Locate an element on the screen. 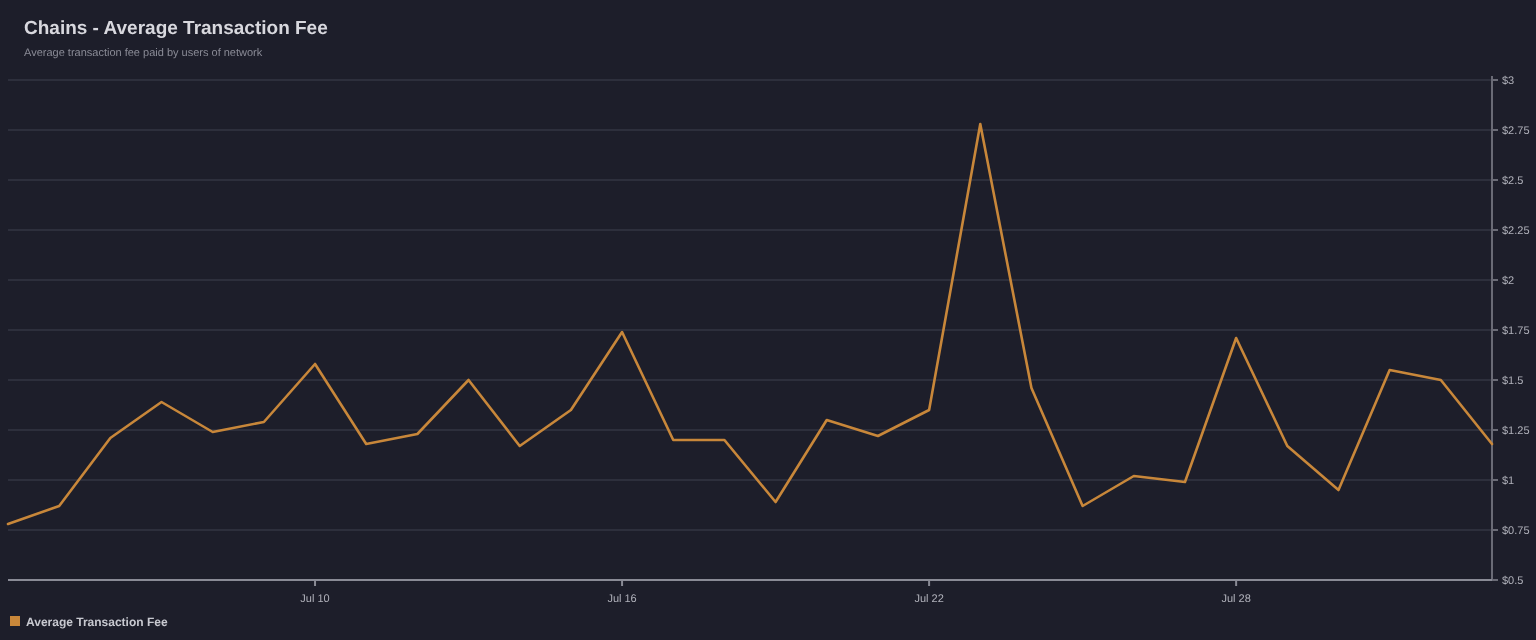 The width and height of the screenshot is (1536, 640). chart-title: Chains - Average Transaction Fee is located at coordinates (176, 29).